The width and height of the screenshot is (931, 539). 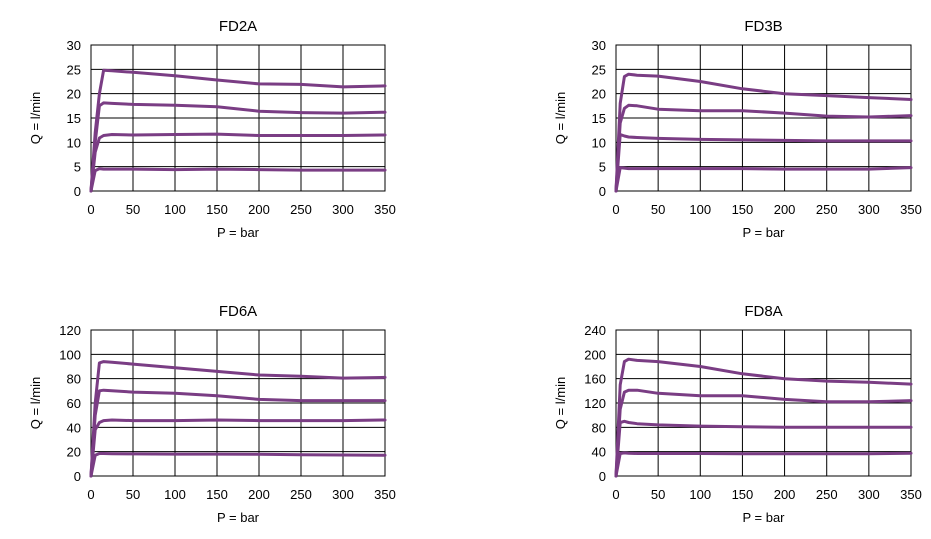 What do you see at coordinates (77, 167) in the screenshot?
I see `chart-fd2a-ytick-label: 5` at bounding box center [77, 167].